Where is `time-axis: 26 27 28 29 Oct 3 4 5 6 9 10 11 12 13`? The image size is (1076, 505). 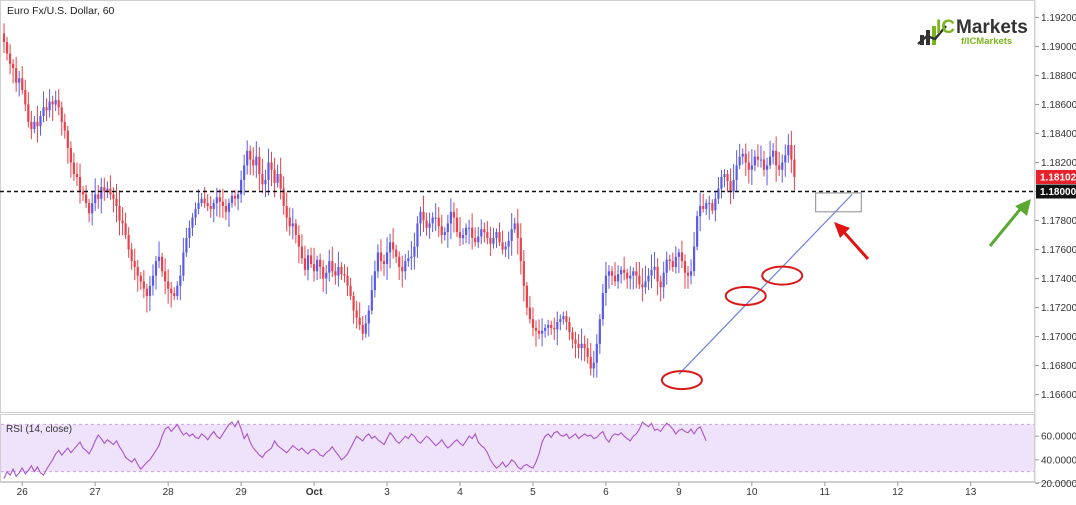
time-axis: 26 27 28 29 Oct 3 4 5 6 9 10 11 12 13 is located at coordinates (497, 490).